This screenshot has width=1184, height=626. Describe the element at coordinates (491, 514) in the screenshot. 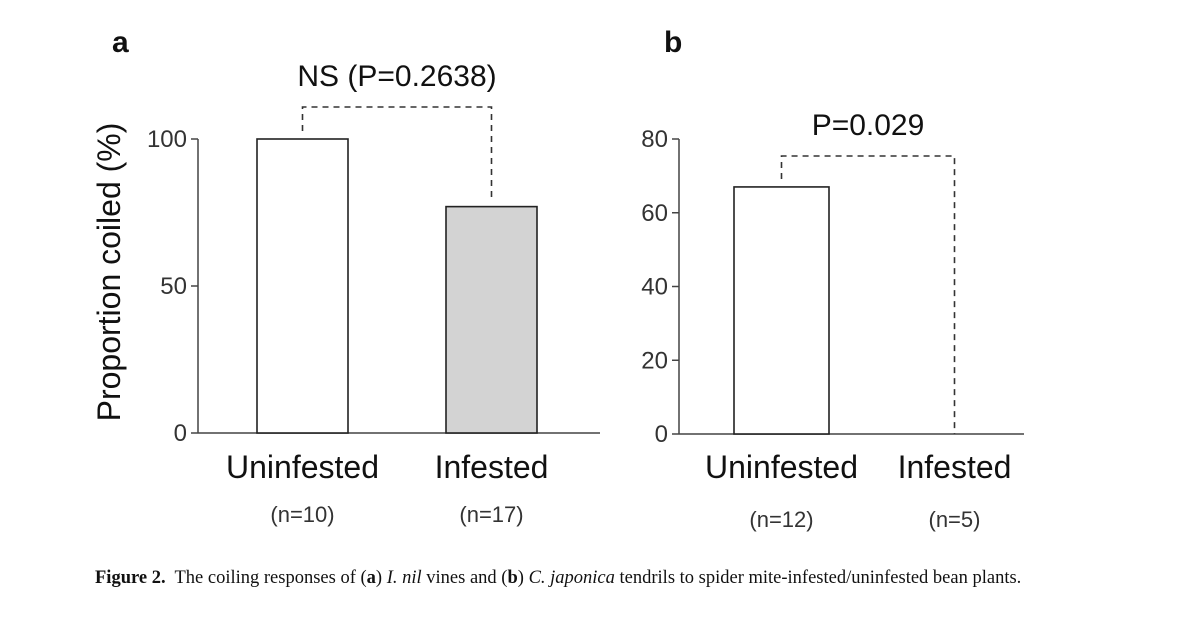

I see `x-sample-size-label: (n=17)` at that location.